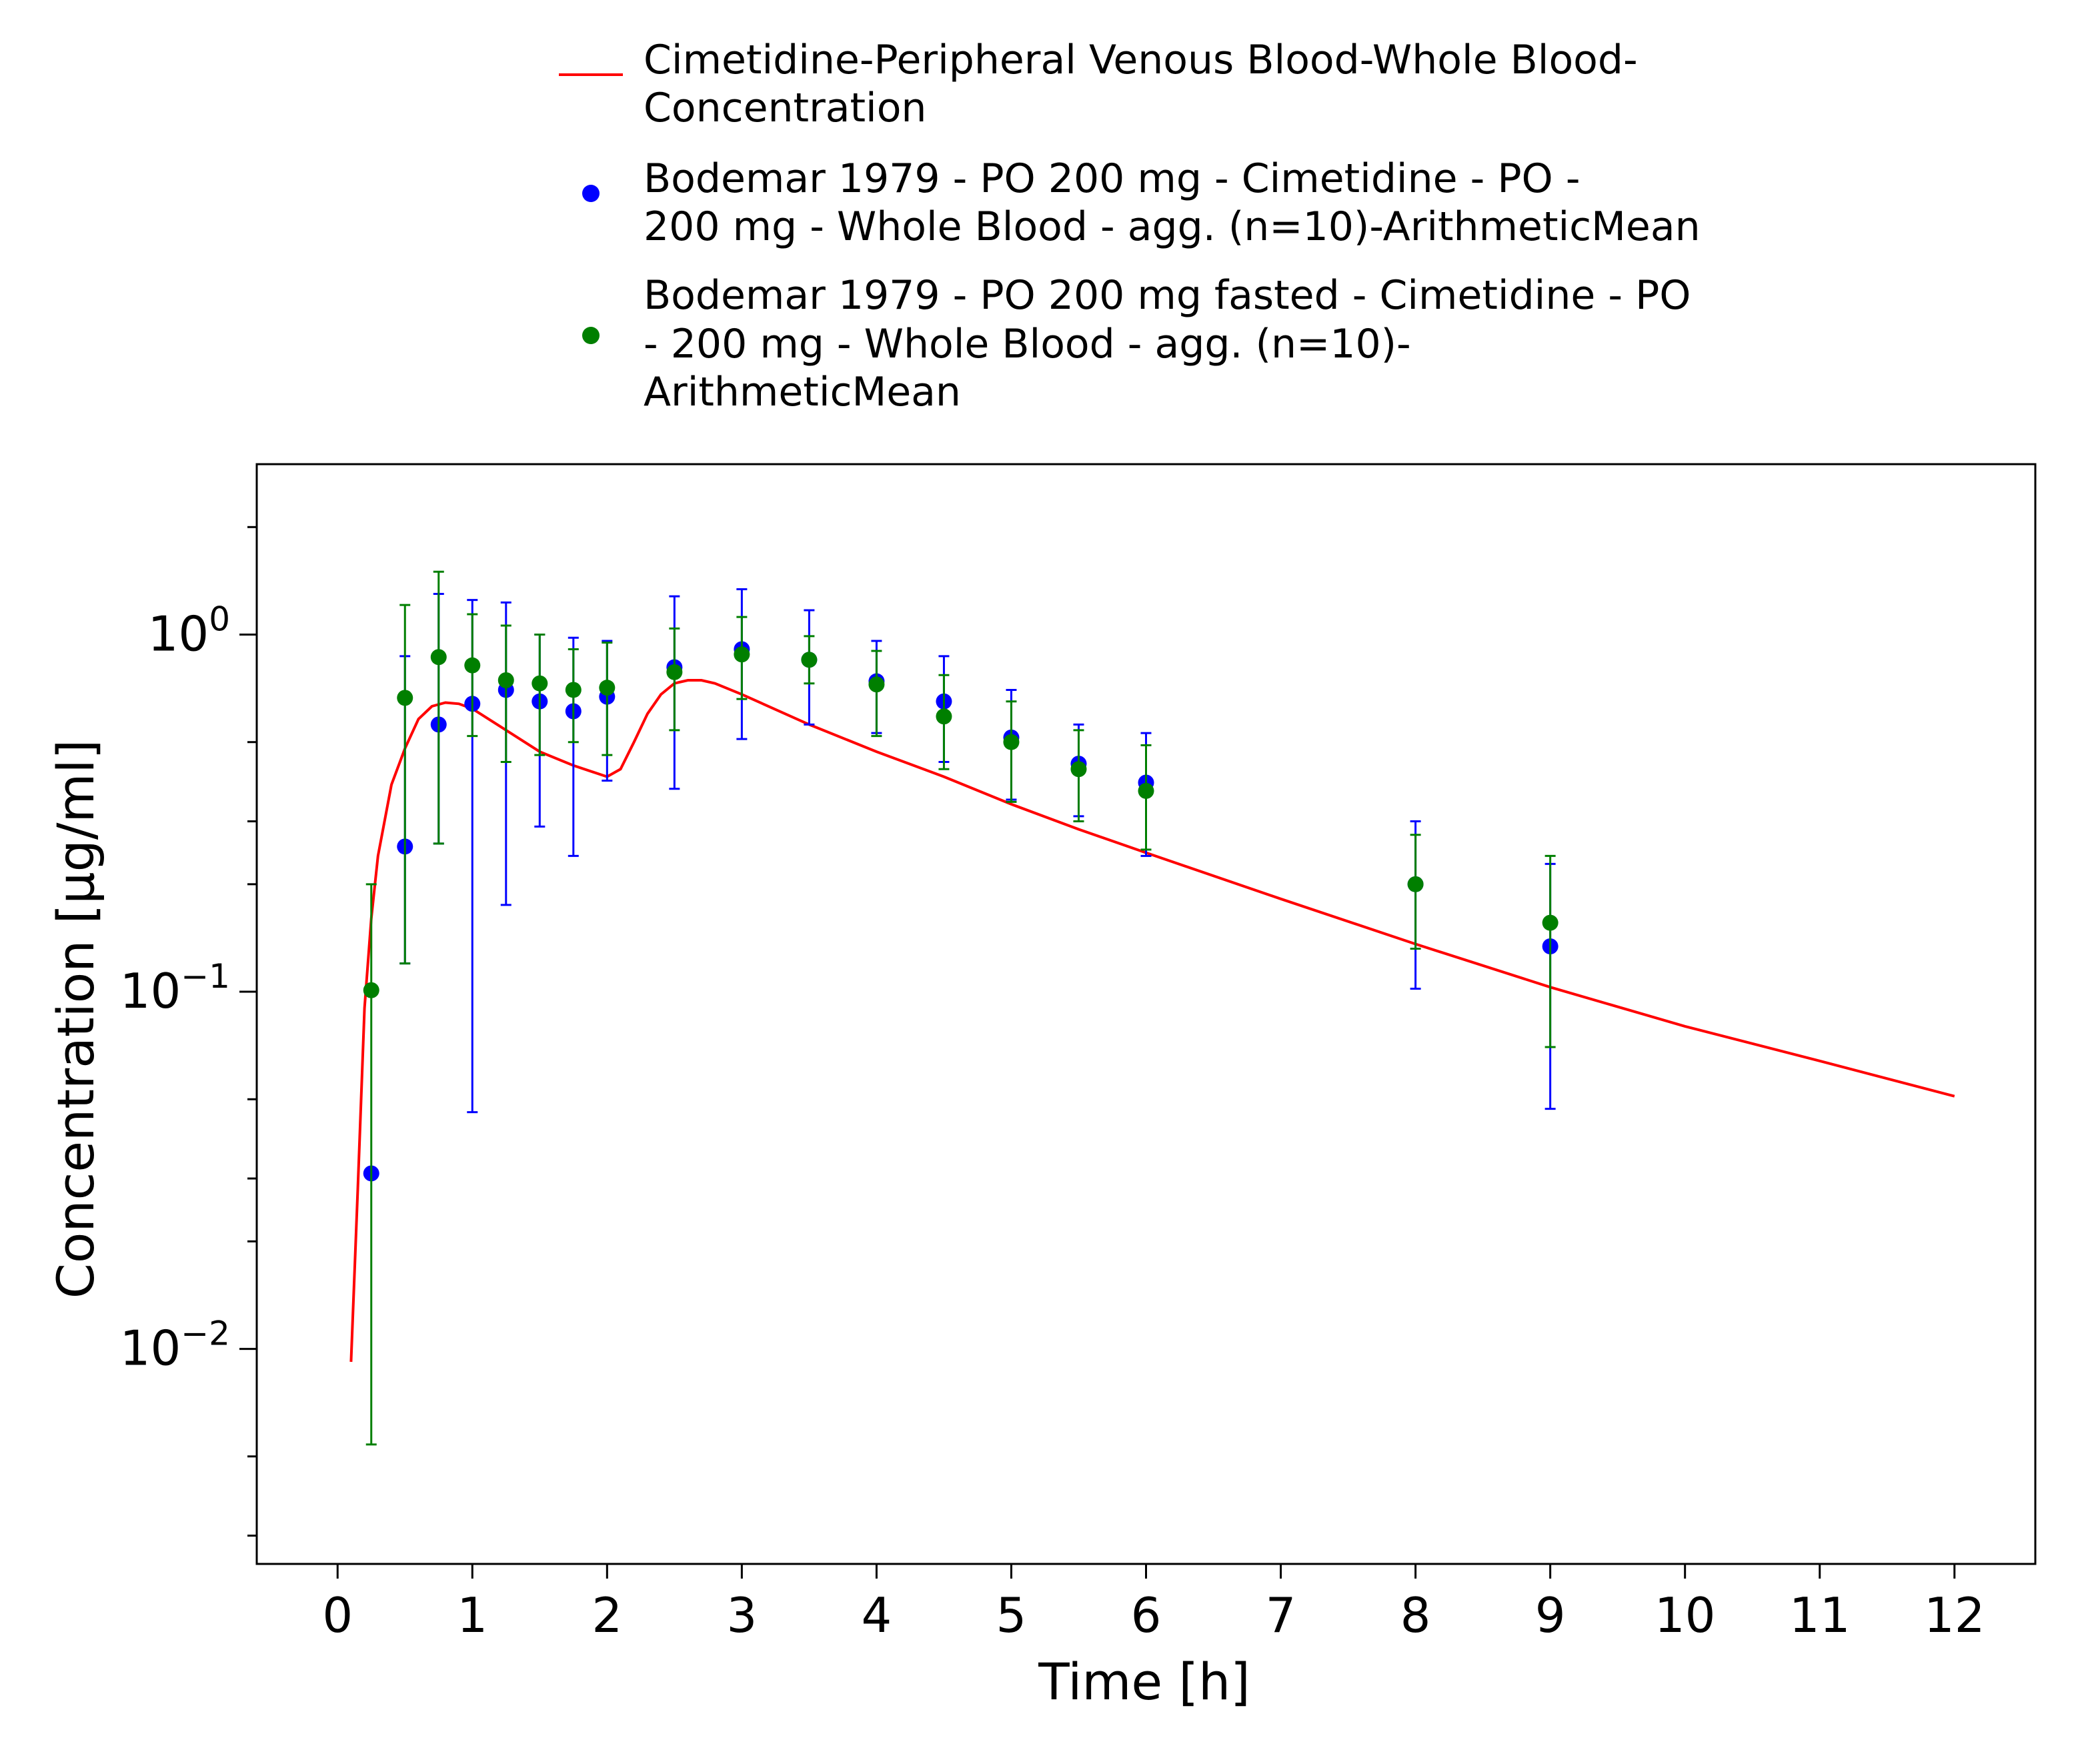 This screenshot has width=2084, height=1764. I want to click on y-tick-label-exponent: 0, so click(219, 619).